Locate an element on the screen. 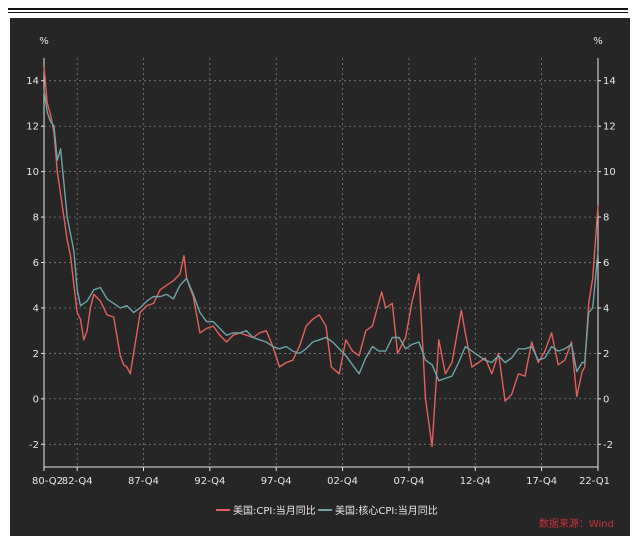 The height and width of the screenshot is (542, 635). y-tick-label-right: -2 is located at coordinates (608, 445).